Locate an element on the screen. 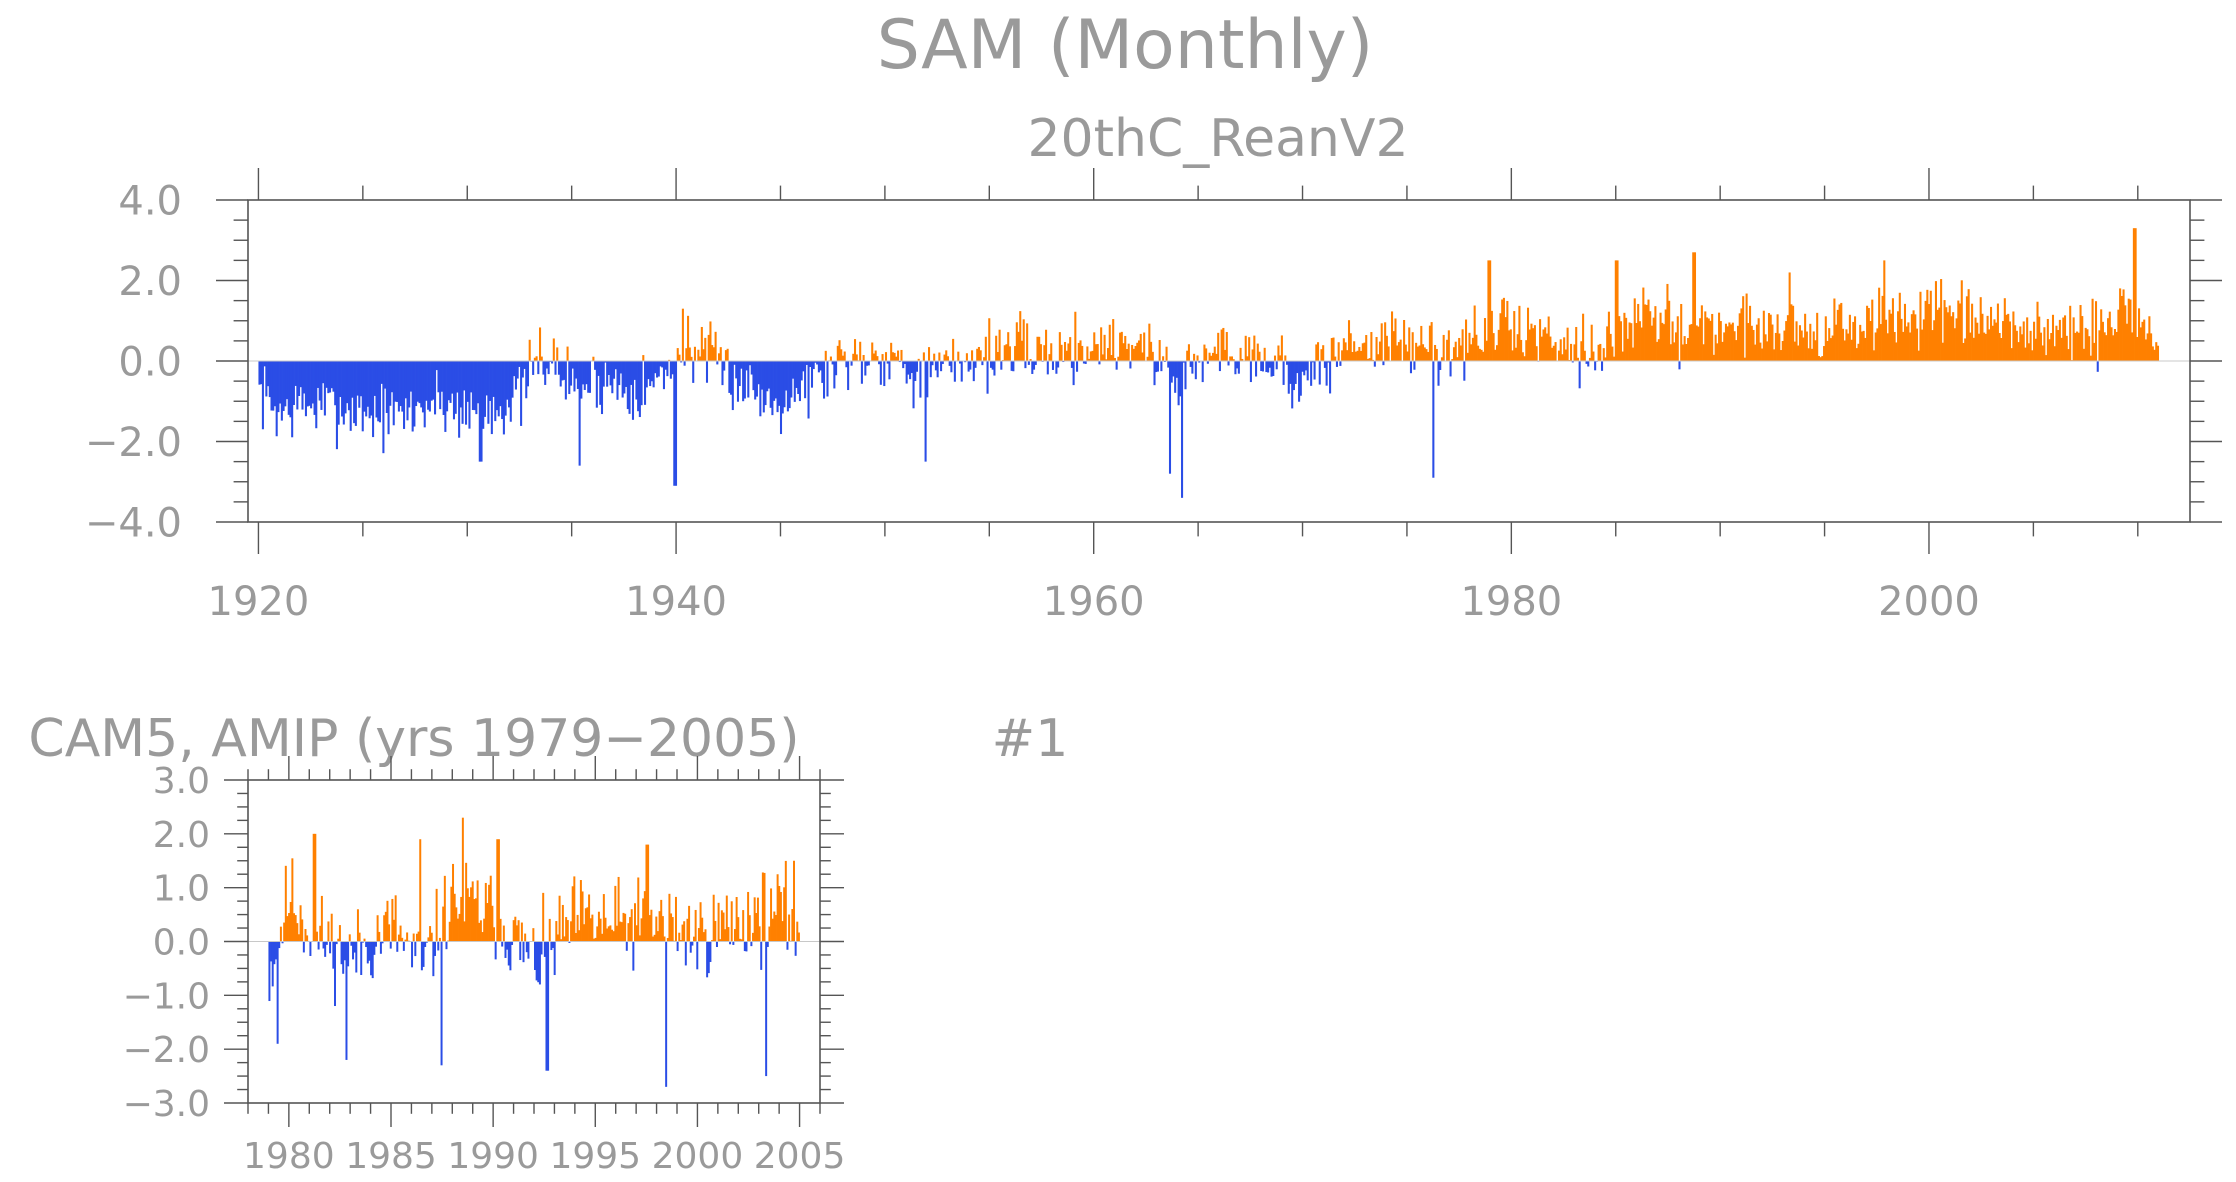  y-tick-label: −4.0 is located at coordinates (133, 523).